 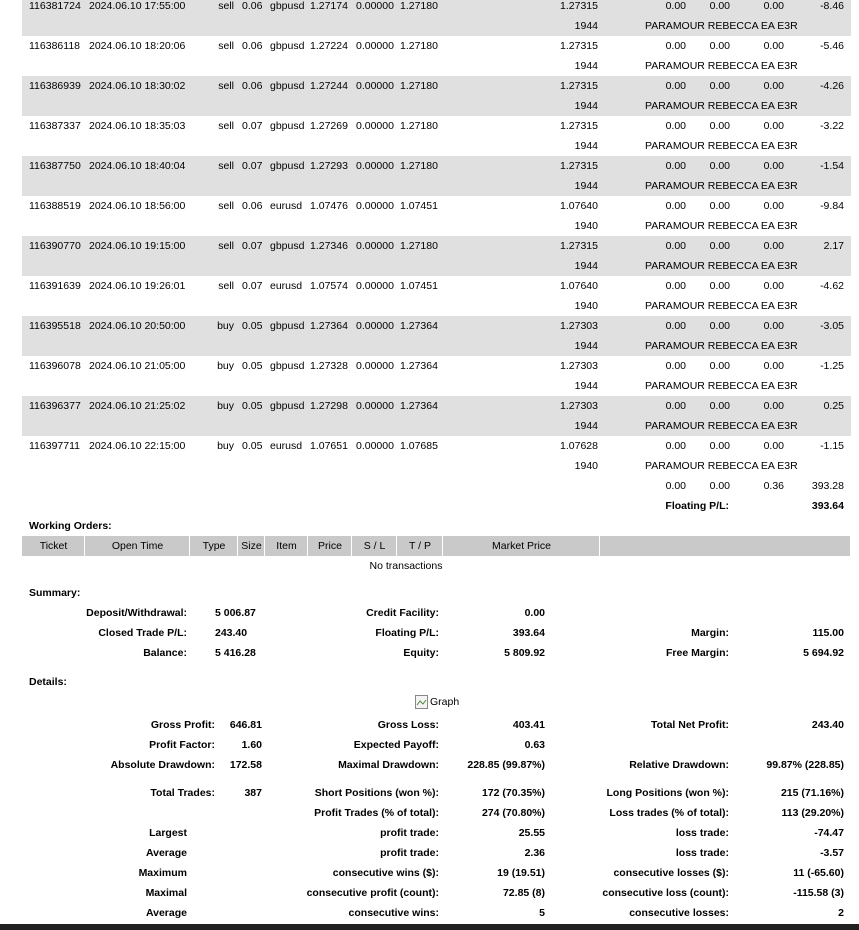 What do you see at coordinates (409, 853) in the screenshot?
I see `label-b: profit trade:` at bounding box center [409, 853].